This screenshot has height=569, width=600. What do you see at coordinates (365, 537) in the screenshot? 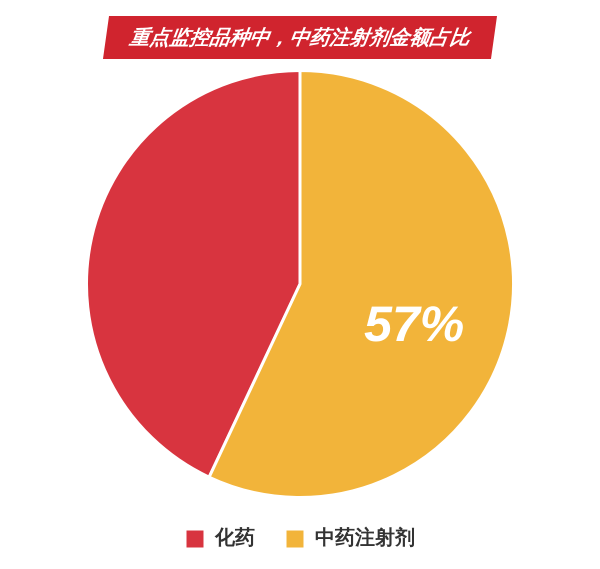
I see `legend-label: 中药注射剂` at bounding box center [365, 537].